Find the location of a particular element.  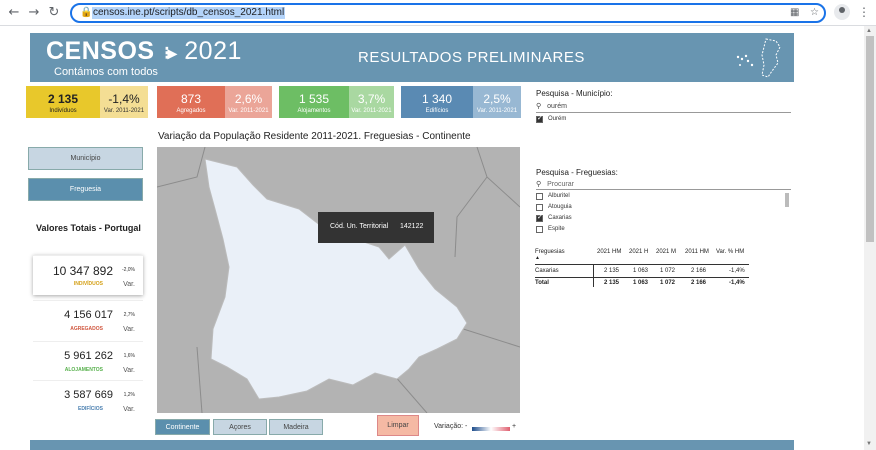

limpar-button: Limpar is located at coordinates (398, 425).